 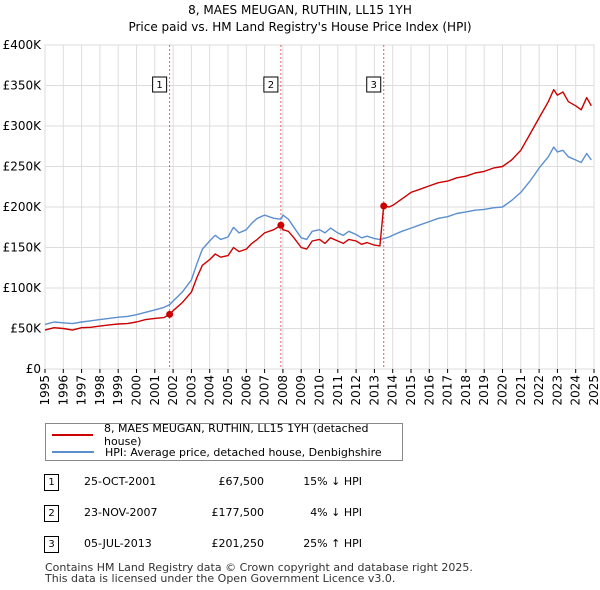 What do you see at coordinates (155, 390) in the screenshot?
I see `x-tick-label: 2001` at bounding box center [155, 390].